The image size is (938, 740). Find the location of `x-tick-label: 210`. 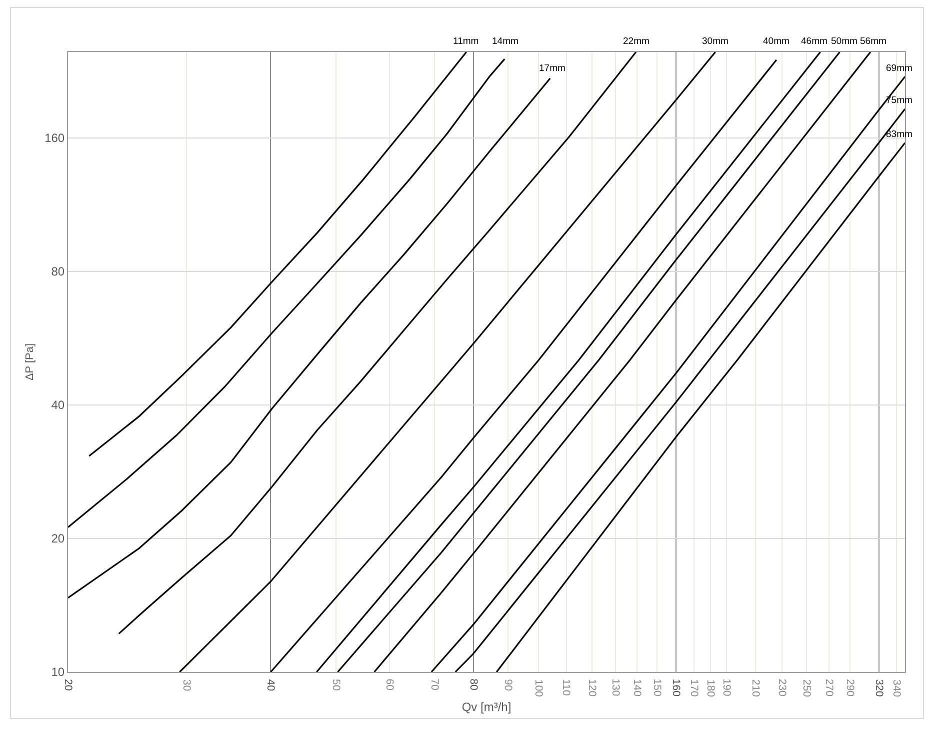

x-tick-label: 210 is located at coordinates (756, 688).